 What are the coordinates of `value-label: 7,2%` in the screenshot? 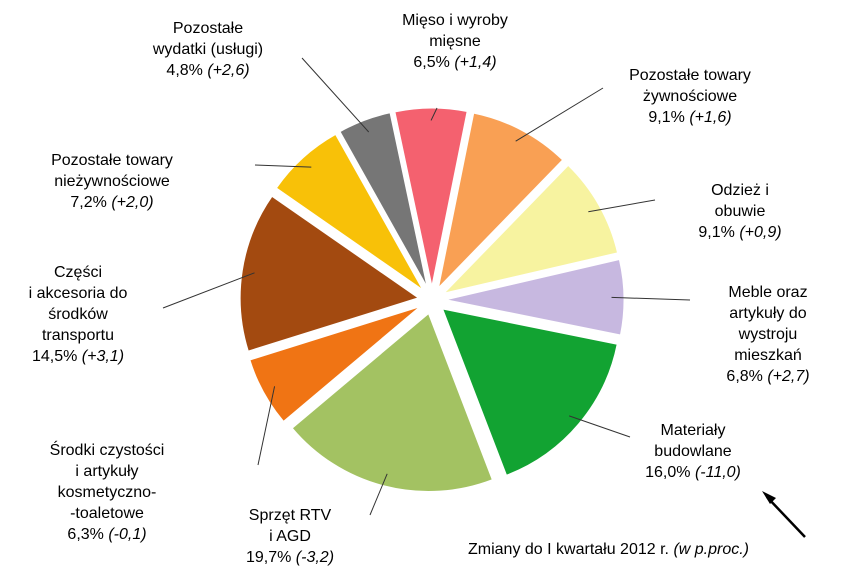 It's located at (88, 202).